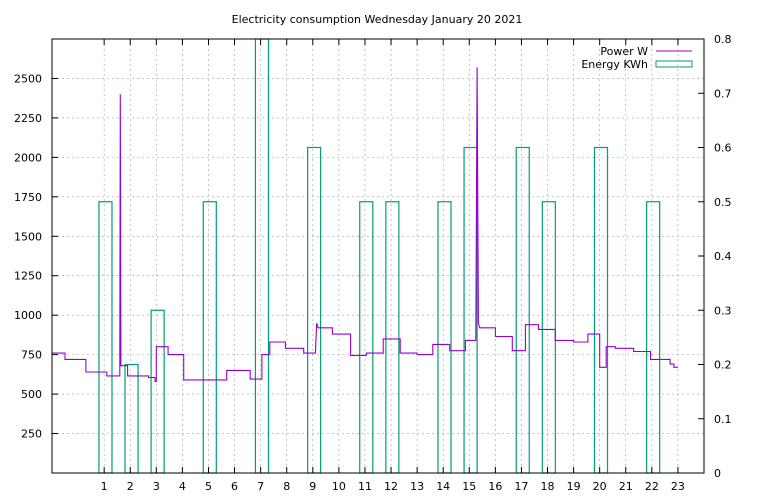  I want to click on y-right-tick-label: 0.8, so click(723, 39).